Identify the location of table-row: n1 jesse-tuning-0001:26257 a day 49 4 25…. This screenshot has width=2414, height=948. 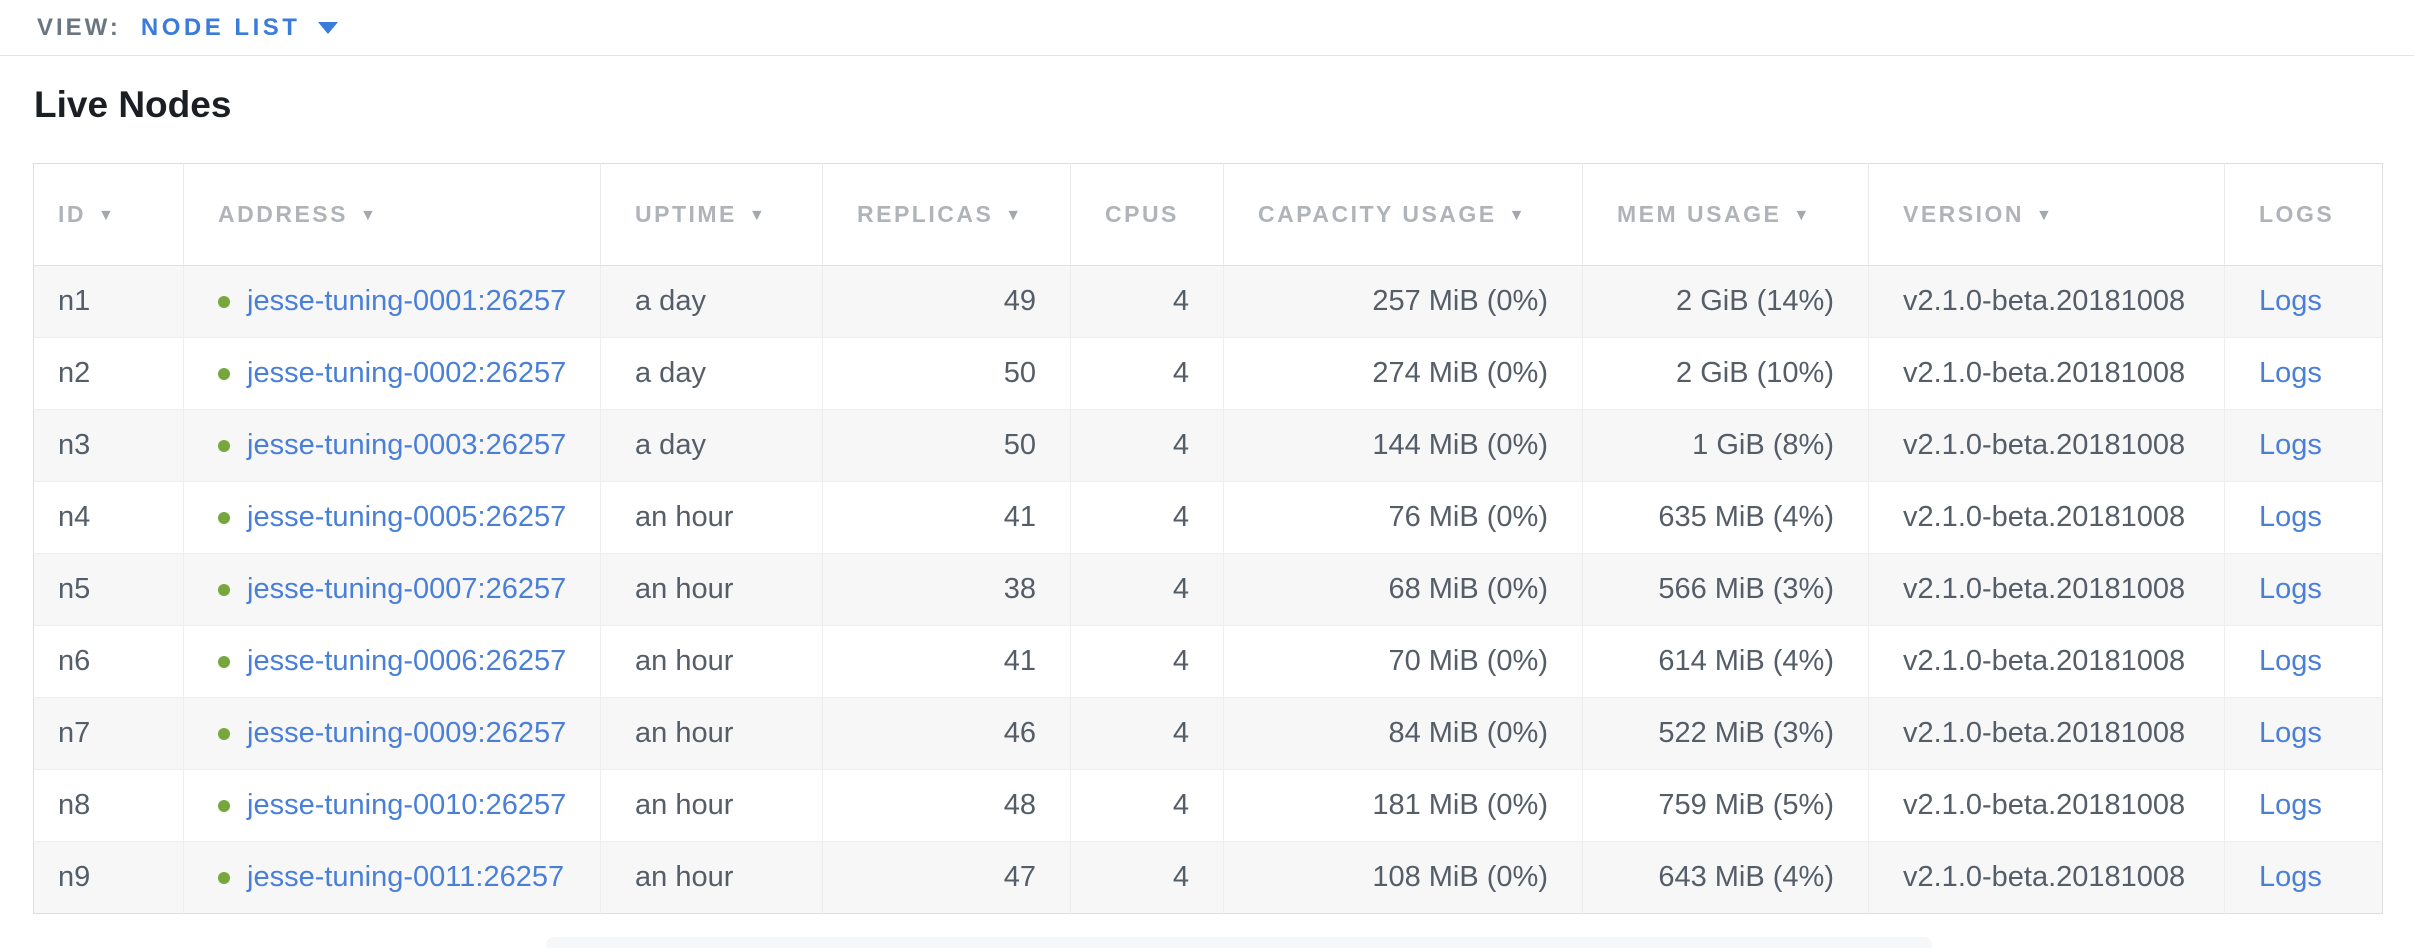
(1208, 301).